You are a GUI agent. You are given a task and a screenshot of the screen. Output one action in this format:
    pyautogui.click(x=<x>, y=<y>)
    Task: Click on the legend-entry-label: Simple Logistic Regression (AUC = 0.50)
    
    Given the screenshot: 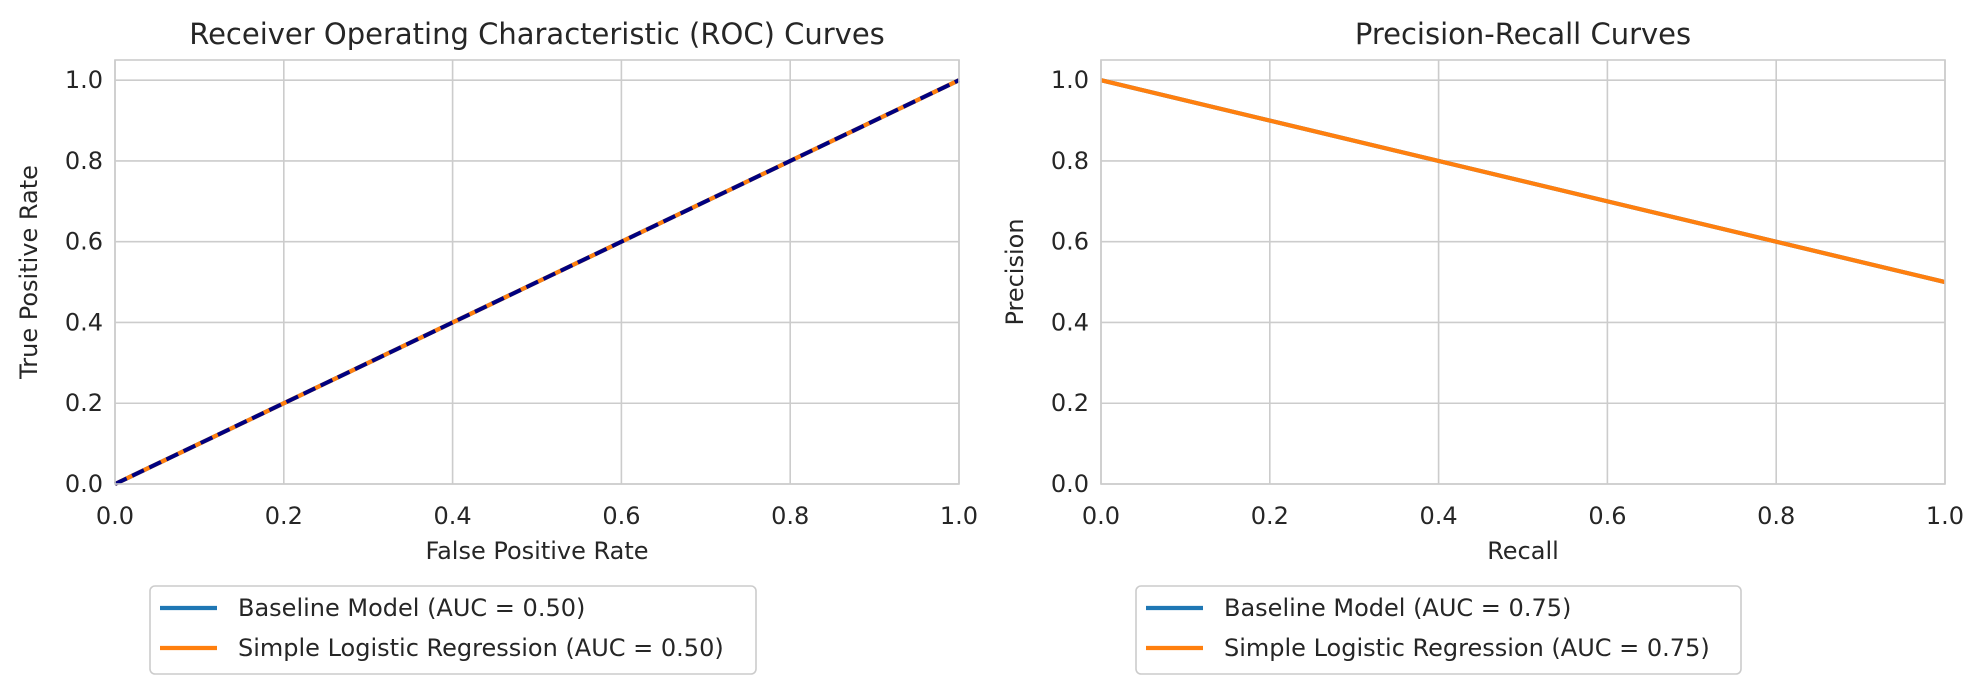 What is the action you would take?
    pyautogui.click(x=481, y=648)
    